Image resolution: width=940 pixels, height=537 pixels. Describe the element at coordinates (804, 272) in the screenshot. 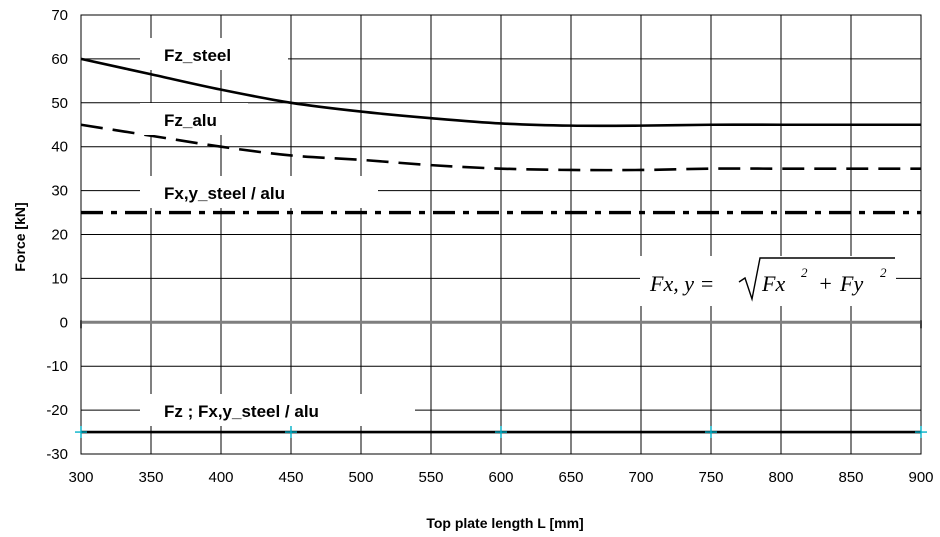

I see `formula-exp-a: 2` at that location.